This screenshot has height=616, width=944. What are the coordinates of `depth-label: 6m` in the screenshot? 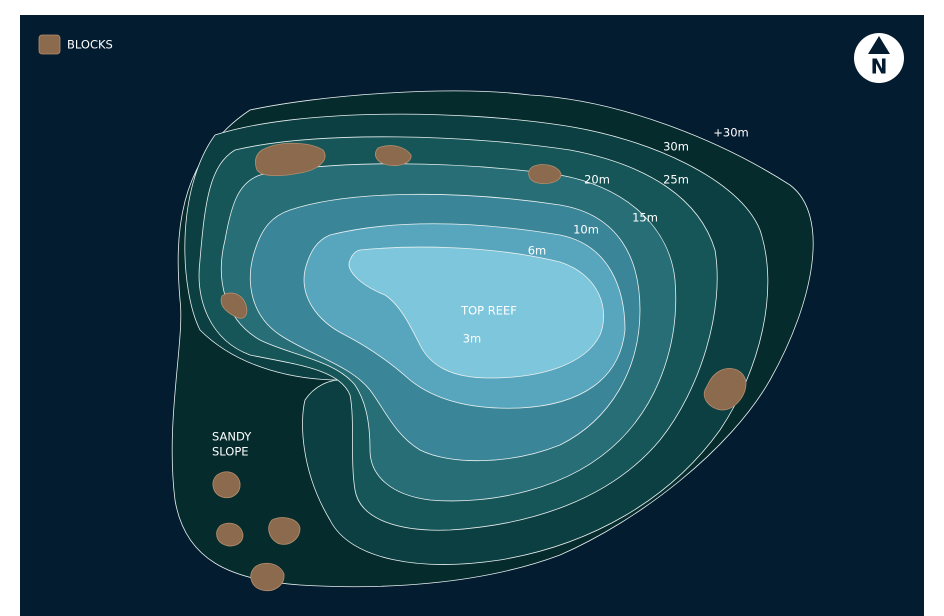 It's located at (537, 251).